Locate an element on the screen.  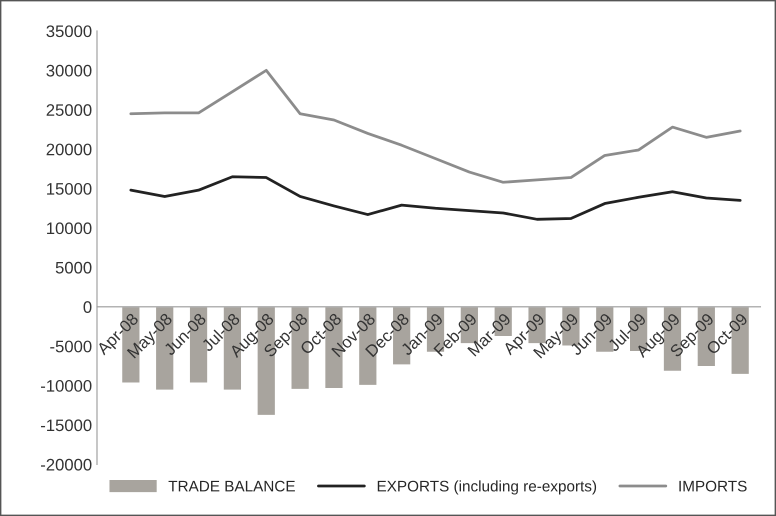
line-series is located at coordinates (435, 198).